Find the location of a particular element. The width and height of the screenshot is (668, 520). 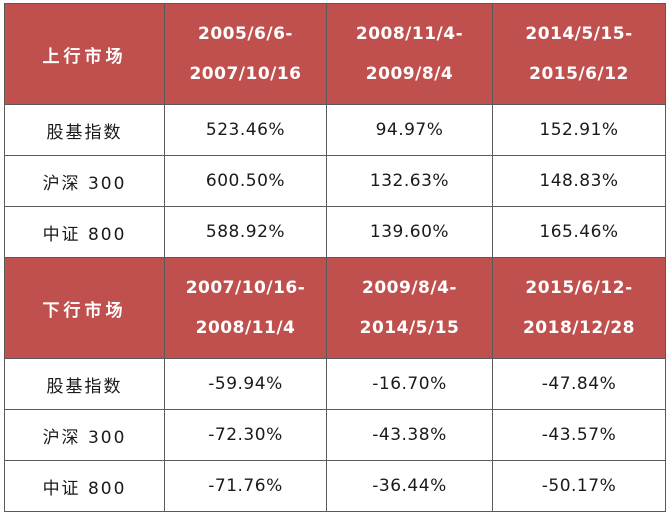

value-cell: -16.70% is located at coordinates (409, 384).